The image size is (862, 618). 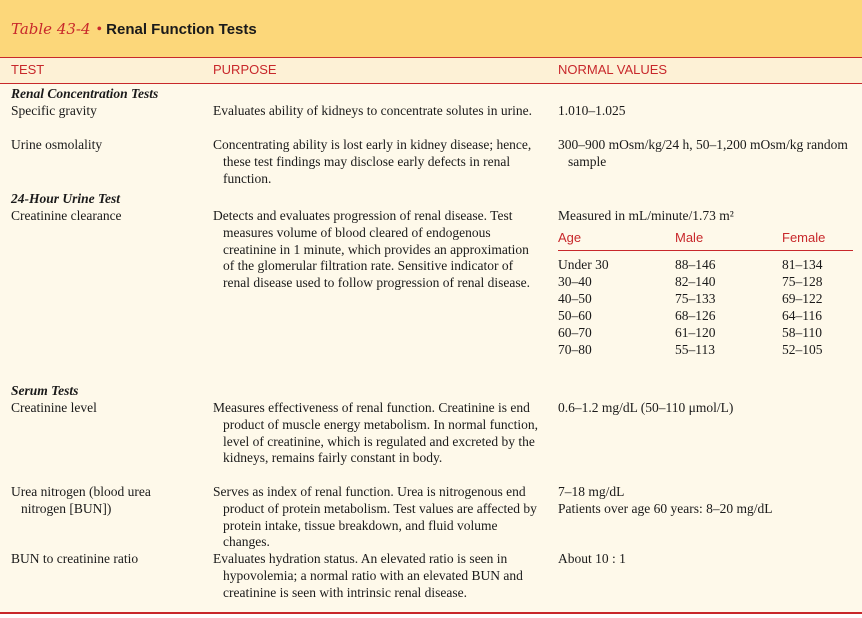 What do you see at coordinates (802, 281) in the screenshot?
I see `female-cell: 75–128` at bounding box center [802, 281].